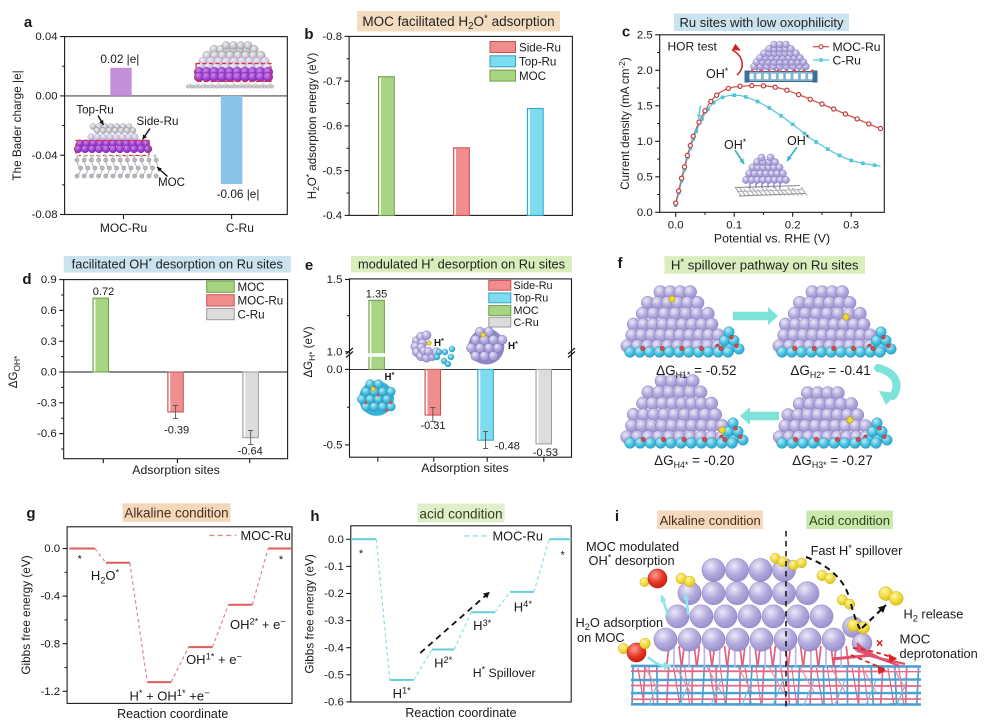 The image size is (986, 726). Describe the element at coordinates (696, 371) in the screenshot. I see `svg-text: ΔGH1*​ = -0.52` at that location.